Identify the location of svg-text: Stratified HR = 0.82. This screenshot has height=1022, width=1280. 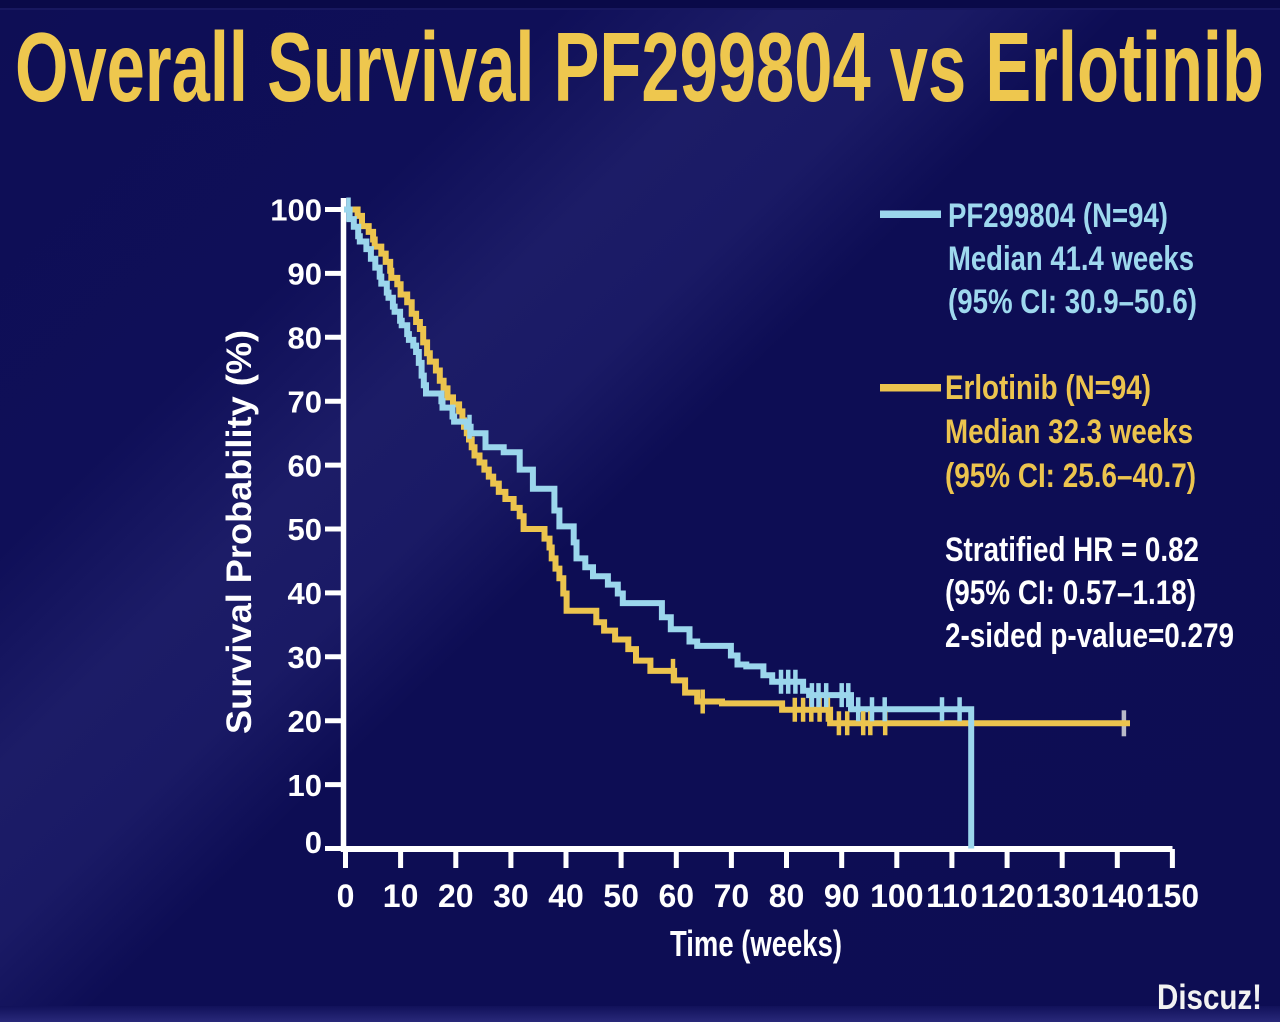
(1072, 550).